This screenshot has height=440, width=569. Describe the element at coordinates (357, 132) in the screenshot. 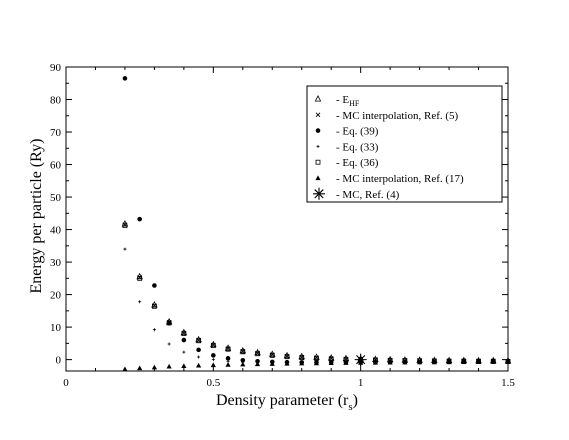

I see `legend-label: - Eq. (39)` at that location.